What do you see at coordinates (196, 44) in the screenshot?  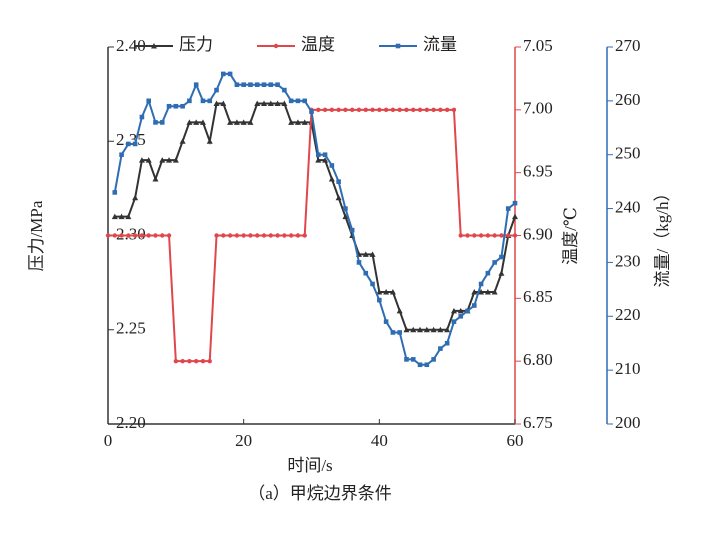 I see `legend-label: 压力` at bounding box center [196, 44].